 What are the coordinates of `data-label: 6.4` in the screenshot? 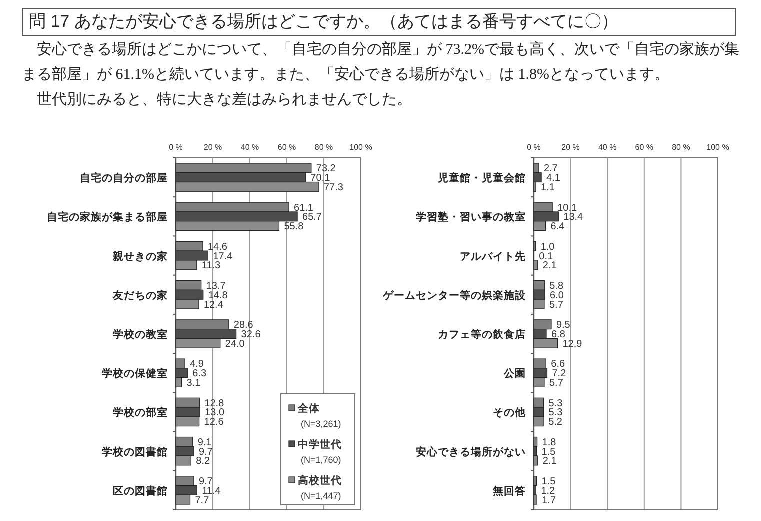 It's located at (558, 227).